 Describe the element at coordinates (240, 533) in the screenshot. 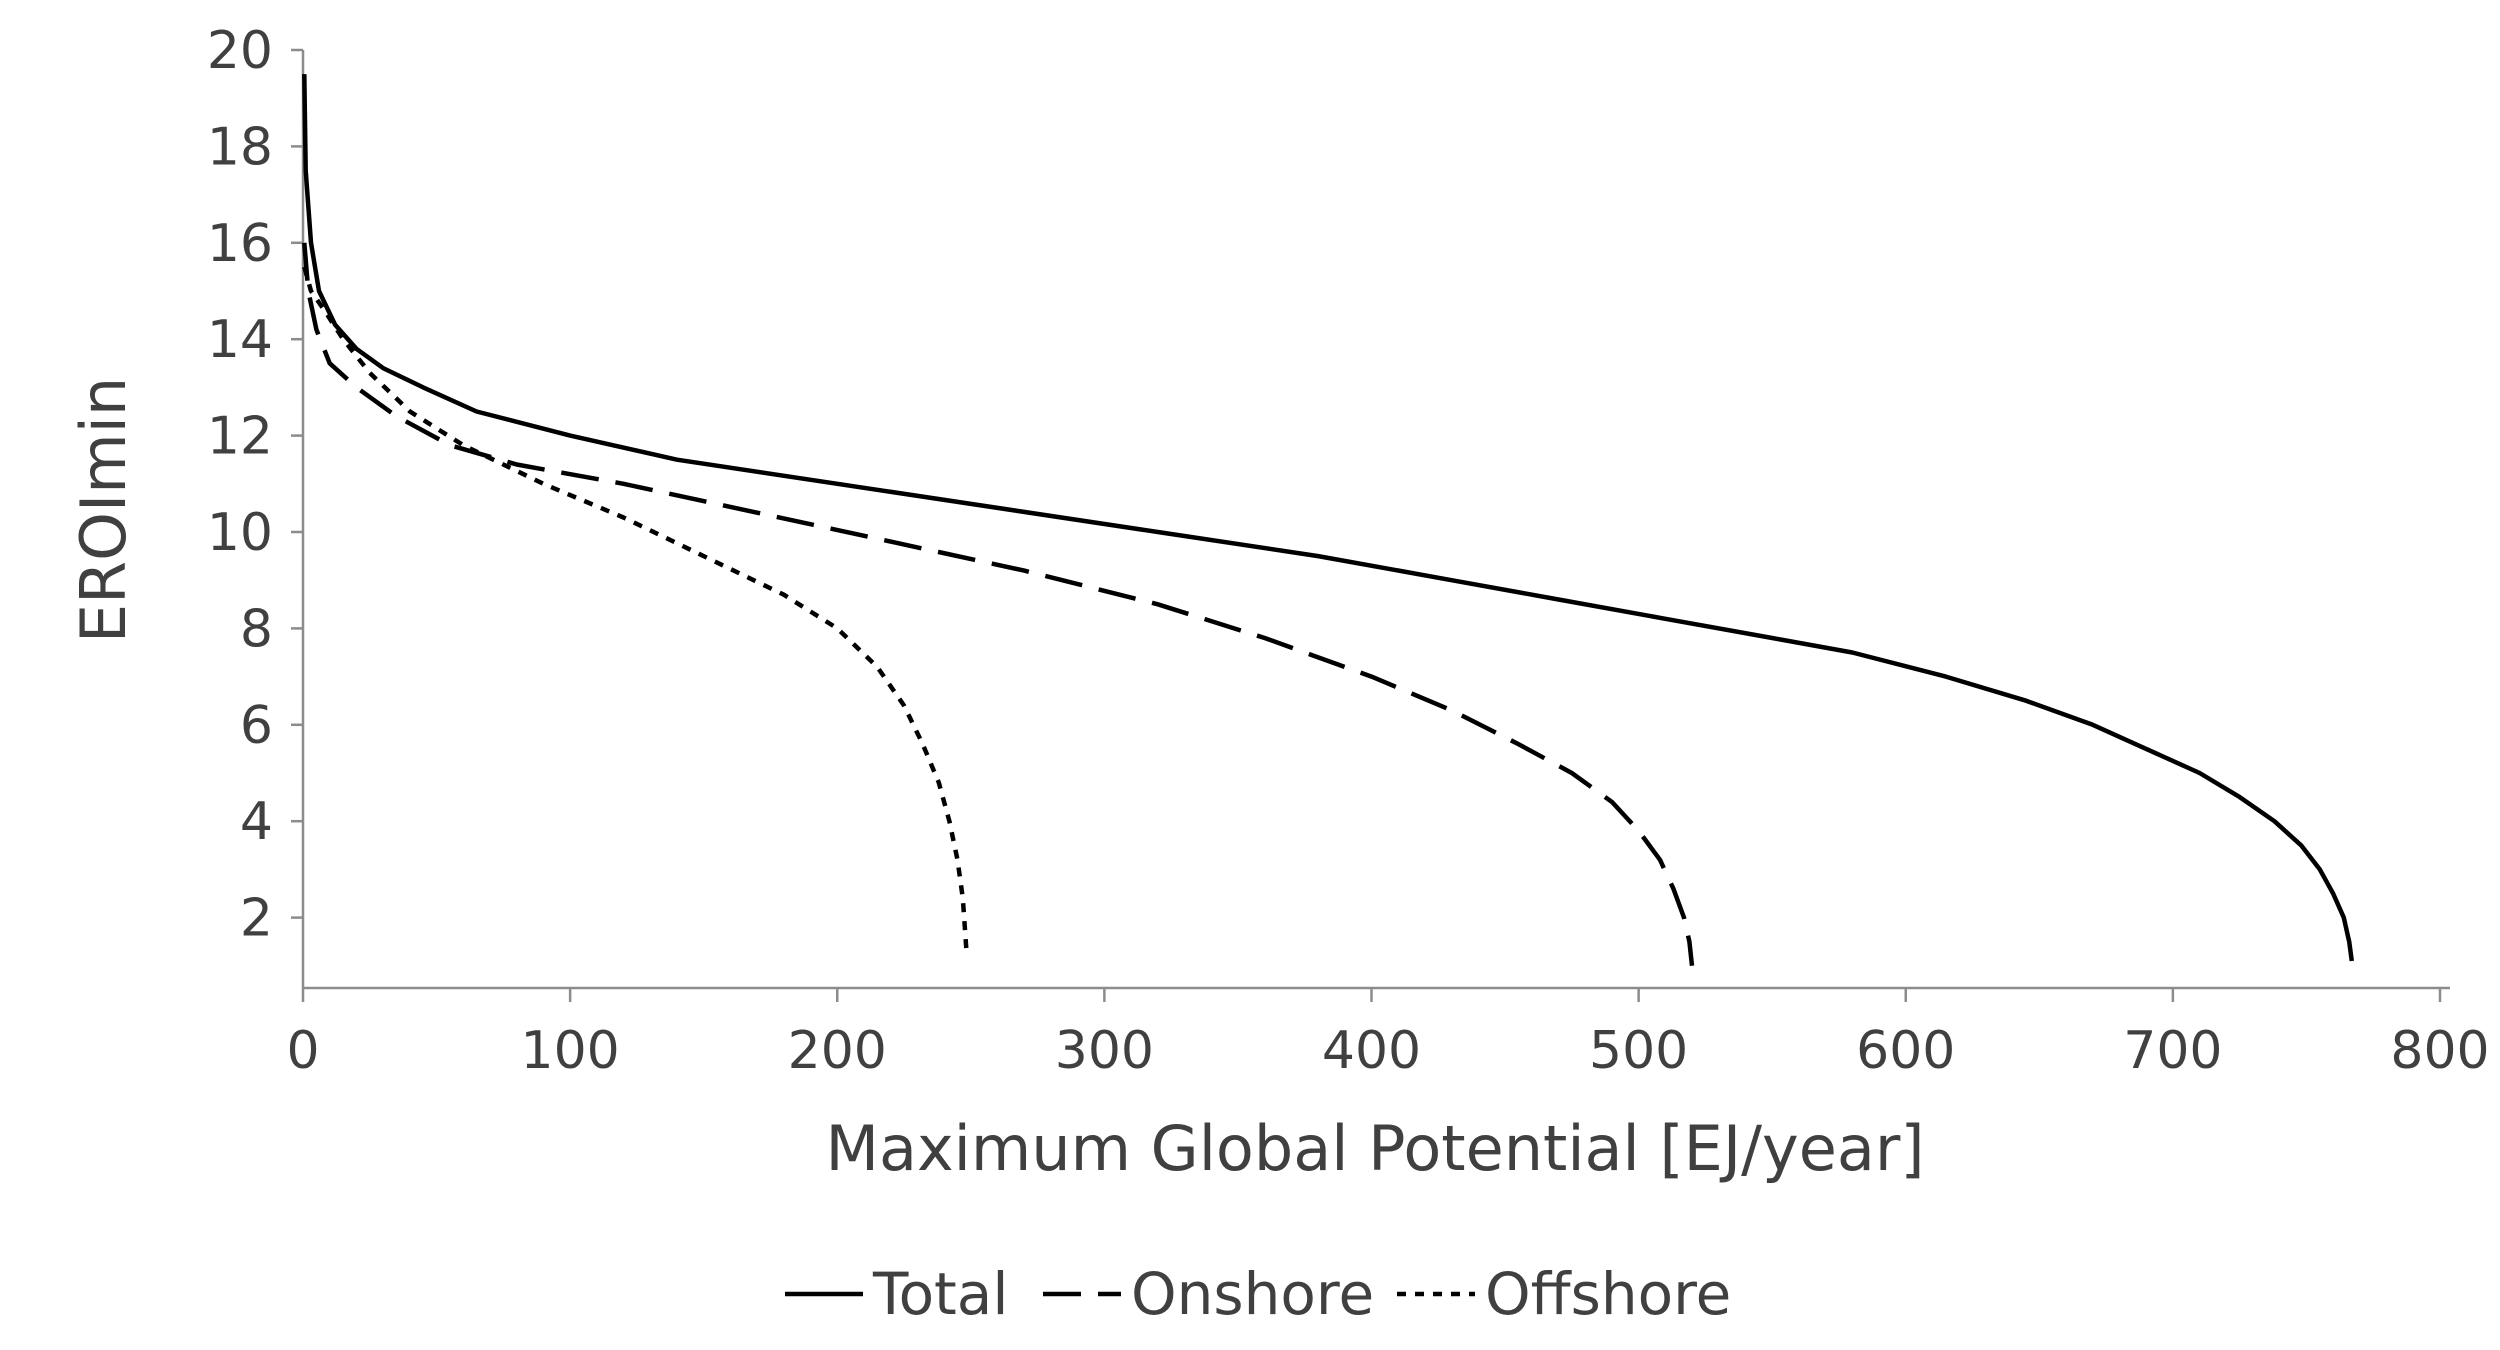

I see `y-tick-label: 10` at that location.